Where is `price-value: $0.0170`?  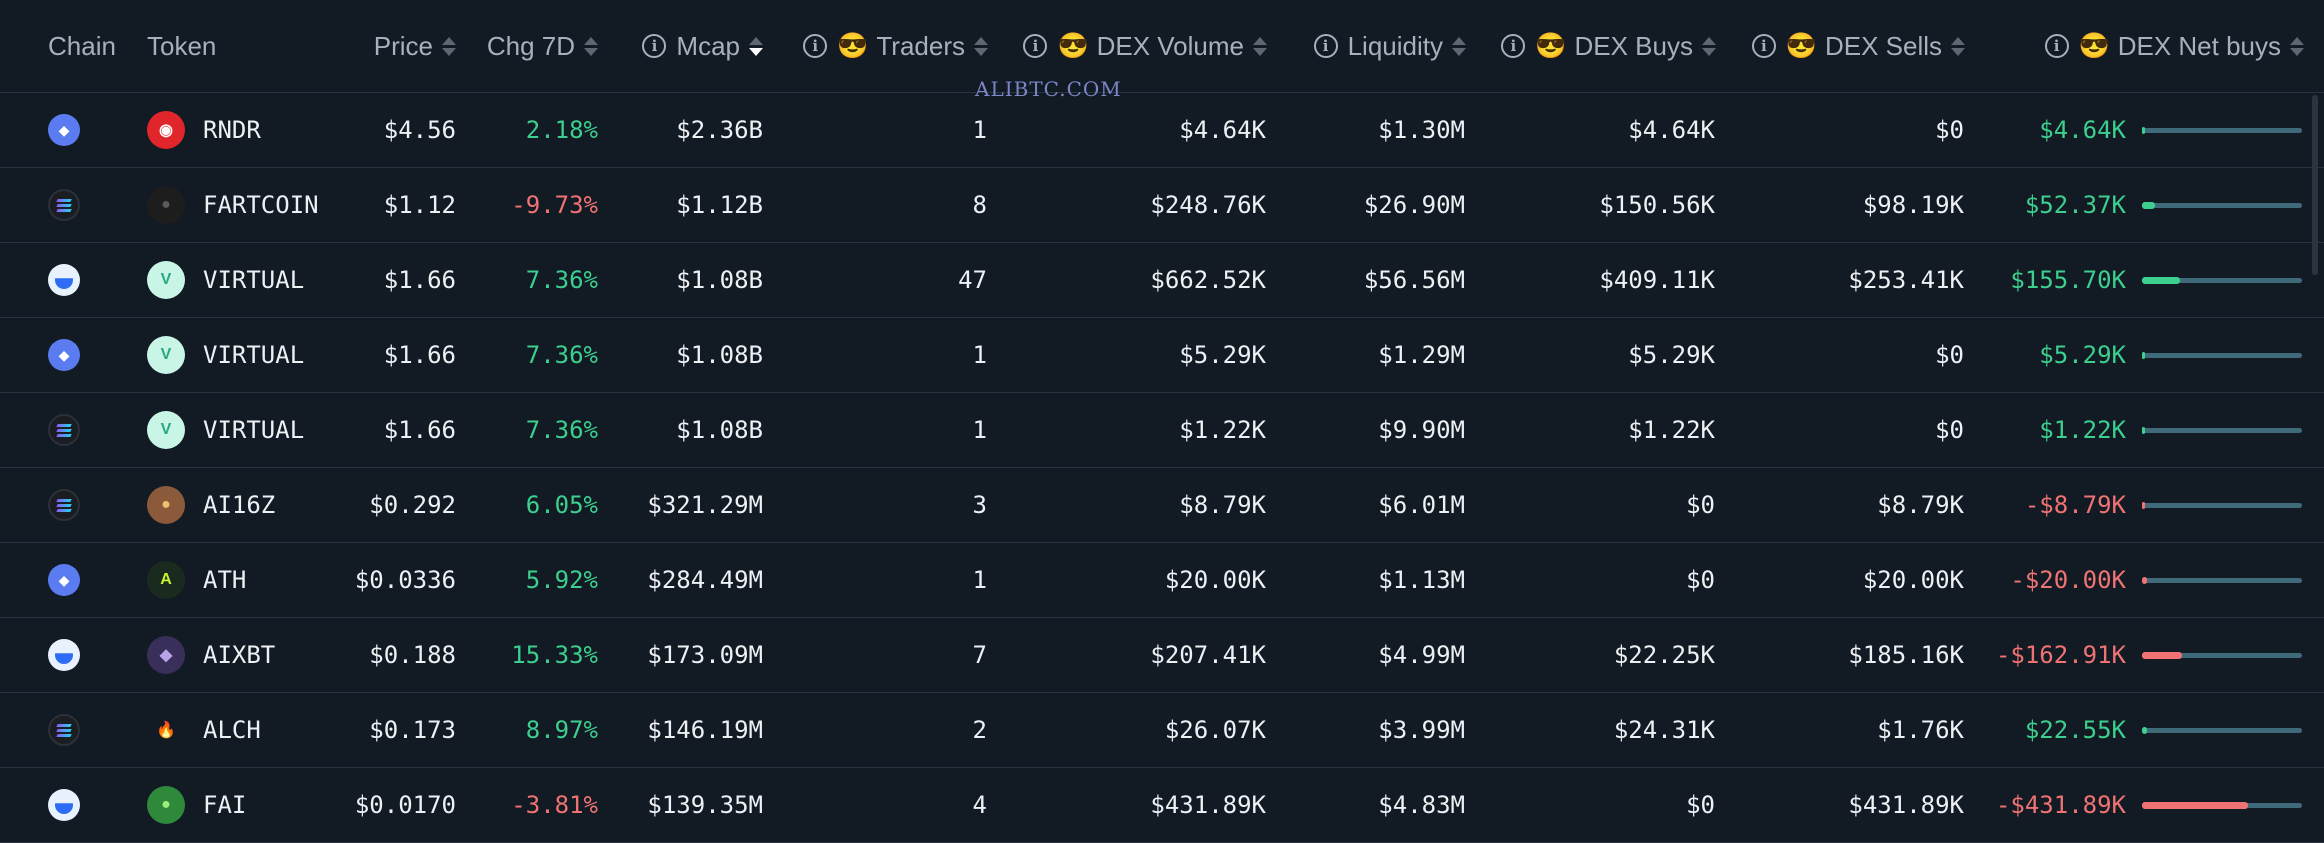
price-value: $0.0170 is located at coordinates (405, 805).